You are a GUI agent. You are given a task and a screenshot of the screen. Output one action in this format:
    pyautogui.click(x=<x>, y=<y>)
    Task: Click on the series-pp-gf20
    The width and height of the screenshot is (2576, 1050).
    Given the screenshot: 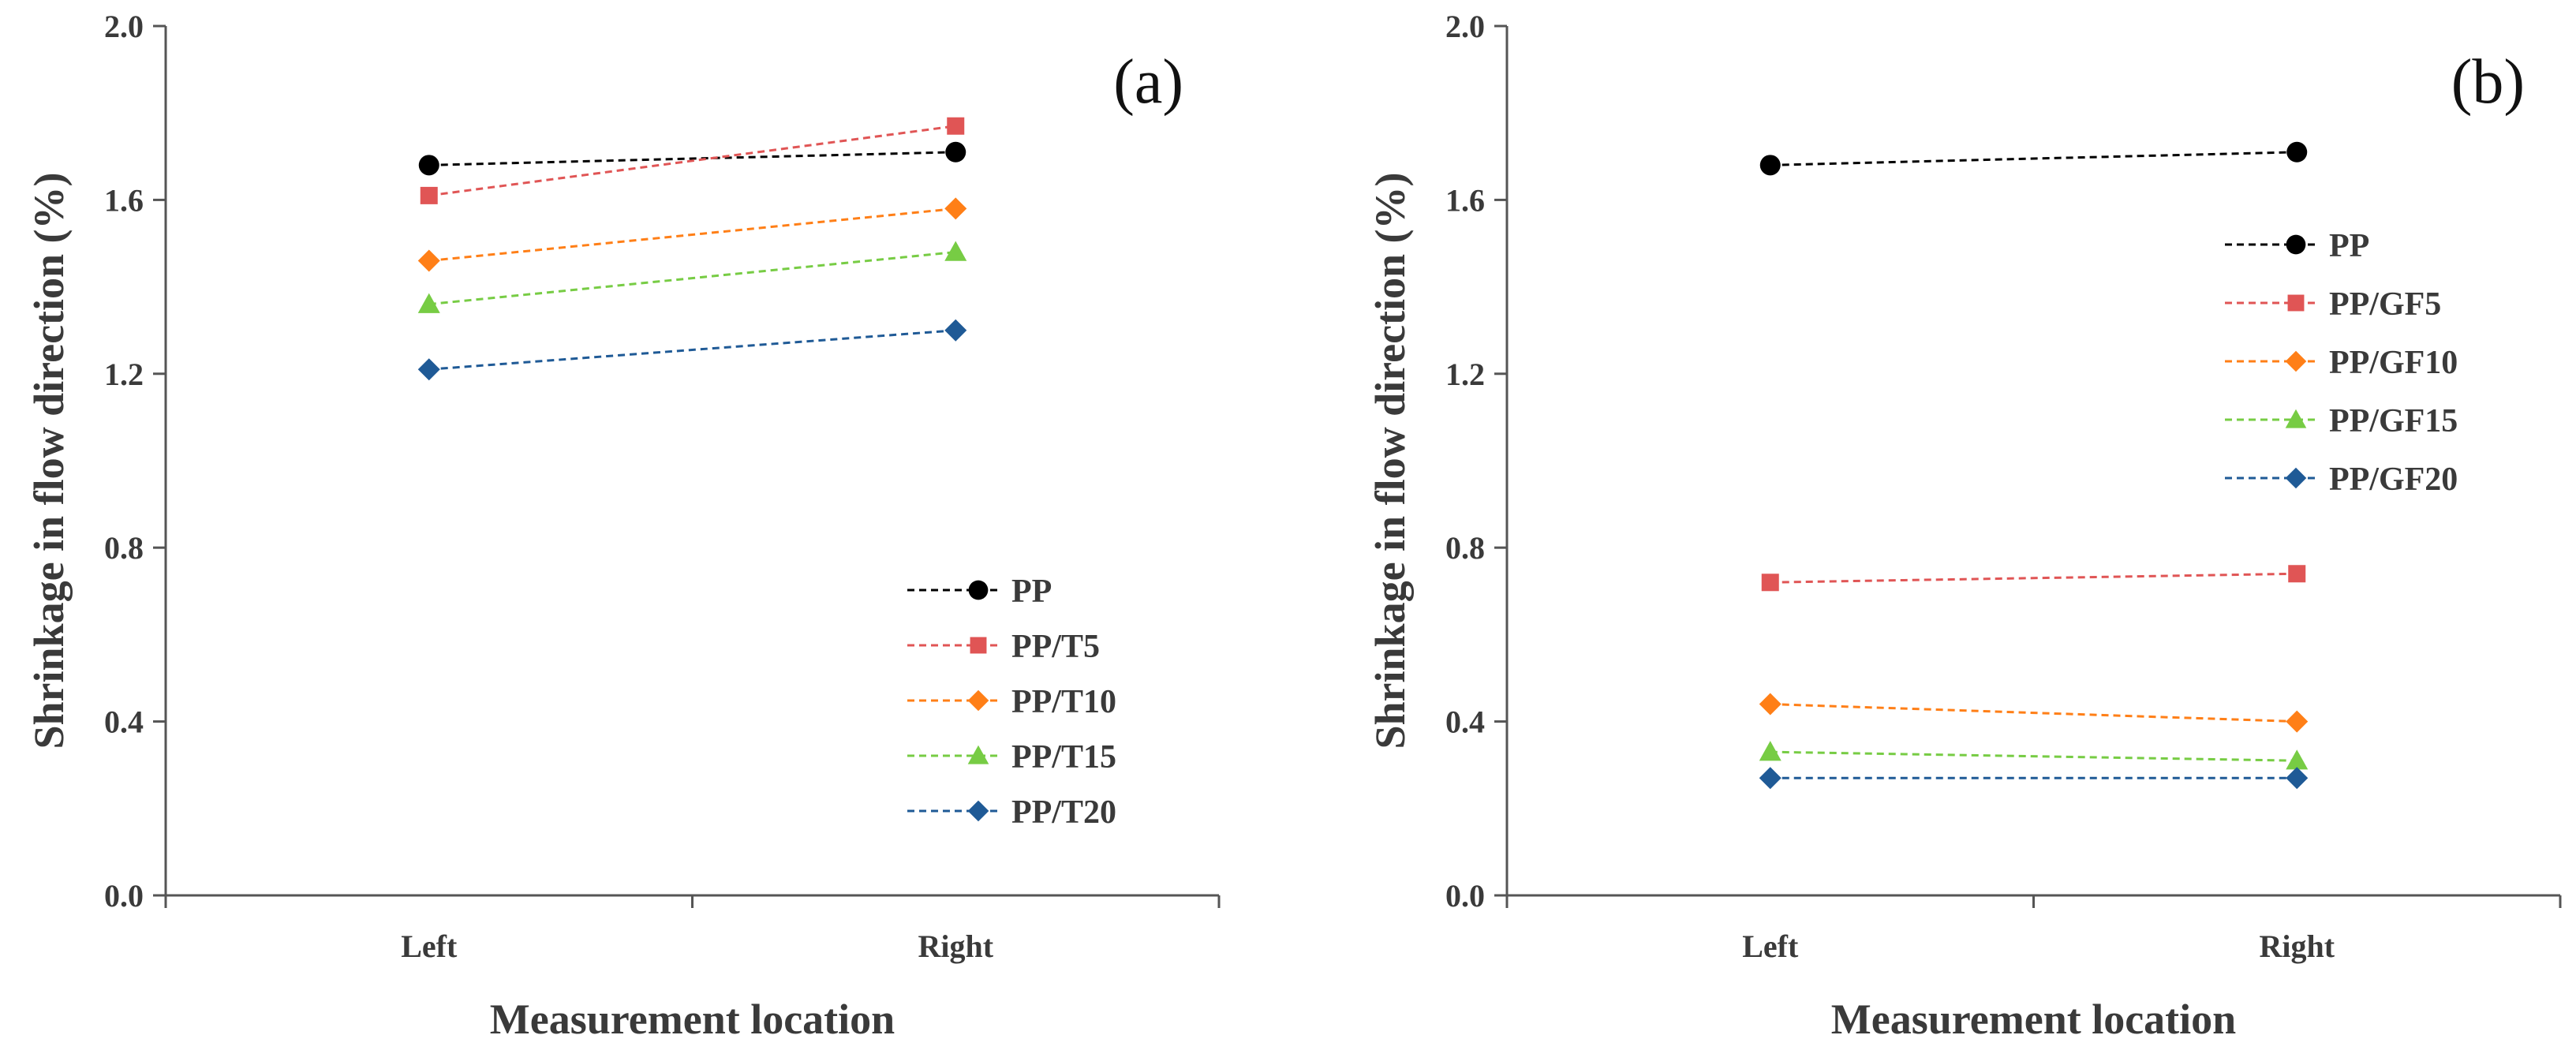 What is the action you would take?
    pyautogui.click(x=2034, y=778)
    